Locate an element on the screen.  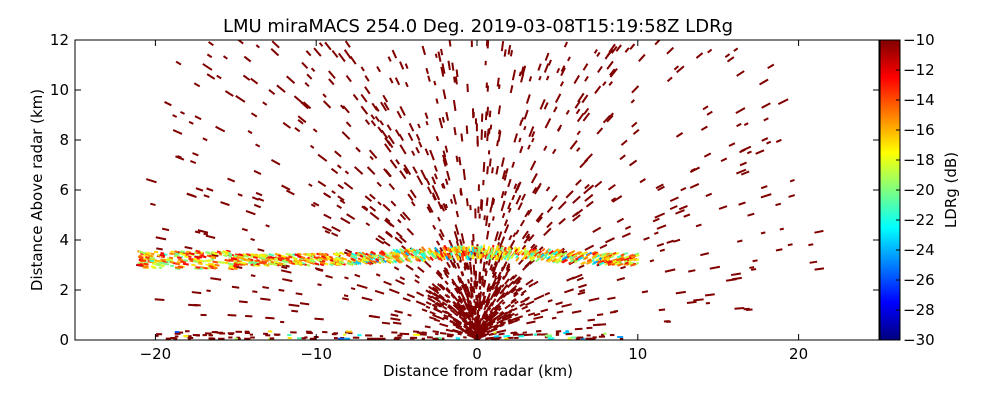
x-tick-label: −10 is located at coordinates (316, 354).